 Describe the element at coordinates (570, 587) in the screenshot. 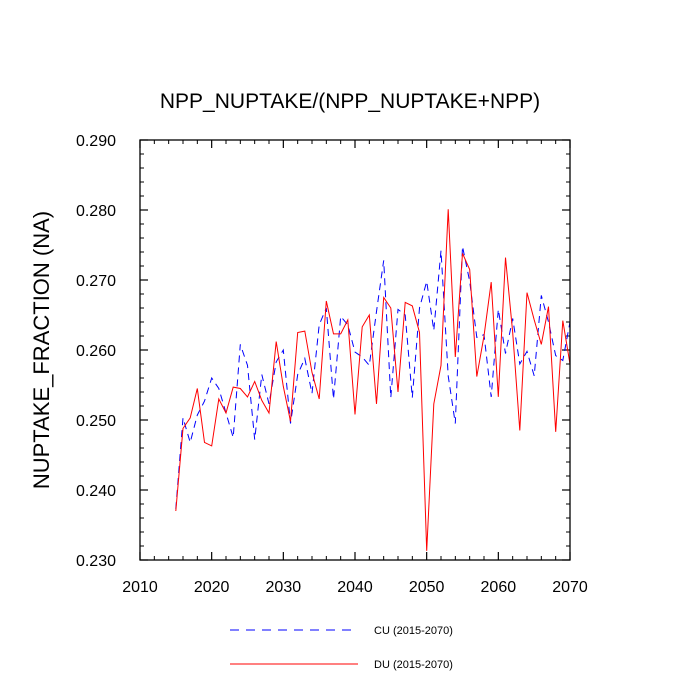

I see `x-tick-label: 2070` at that location.